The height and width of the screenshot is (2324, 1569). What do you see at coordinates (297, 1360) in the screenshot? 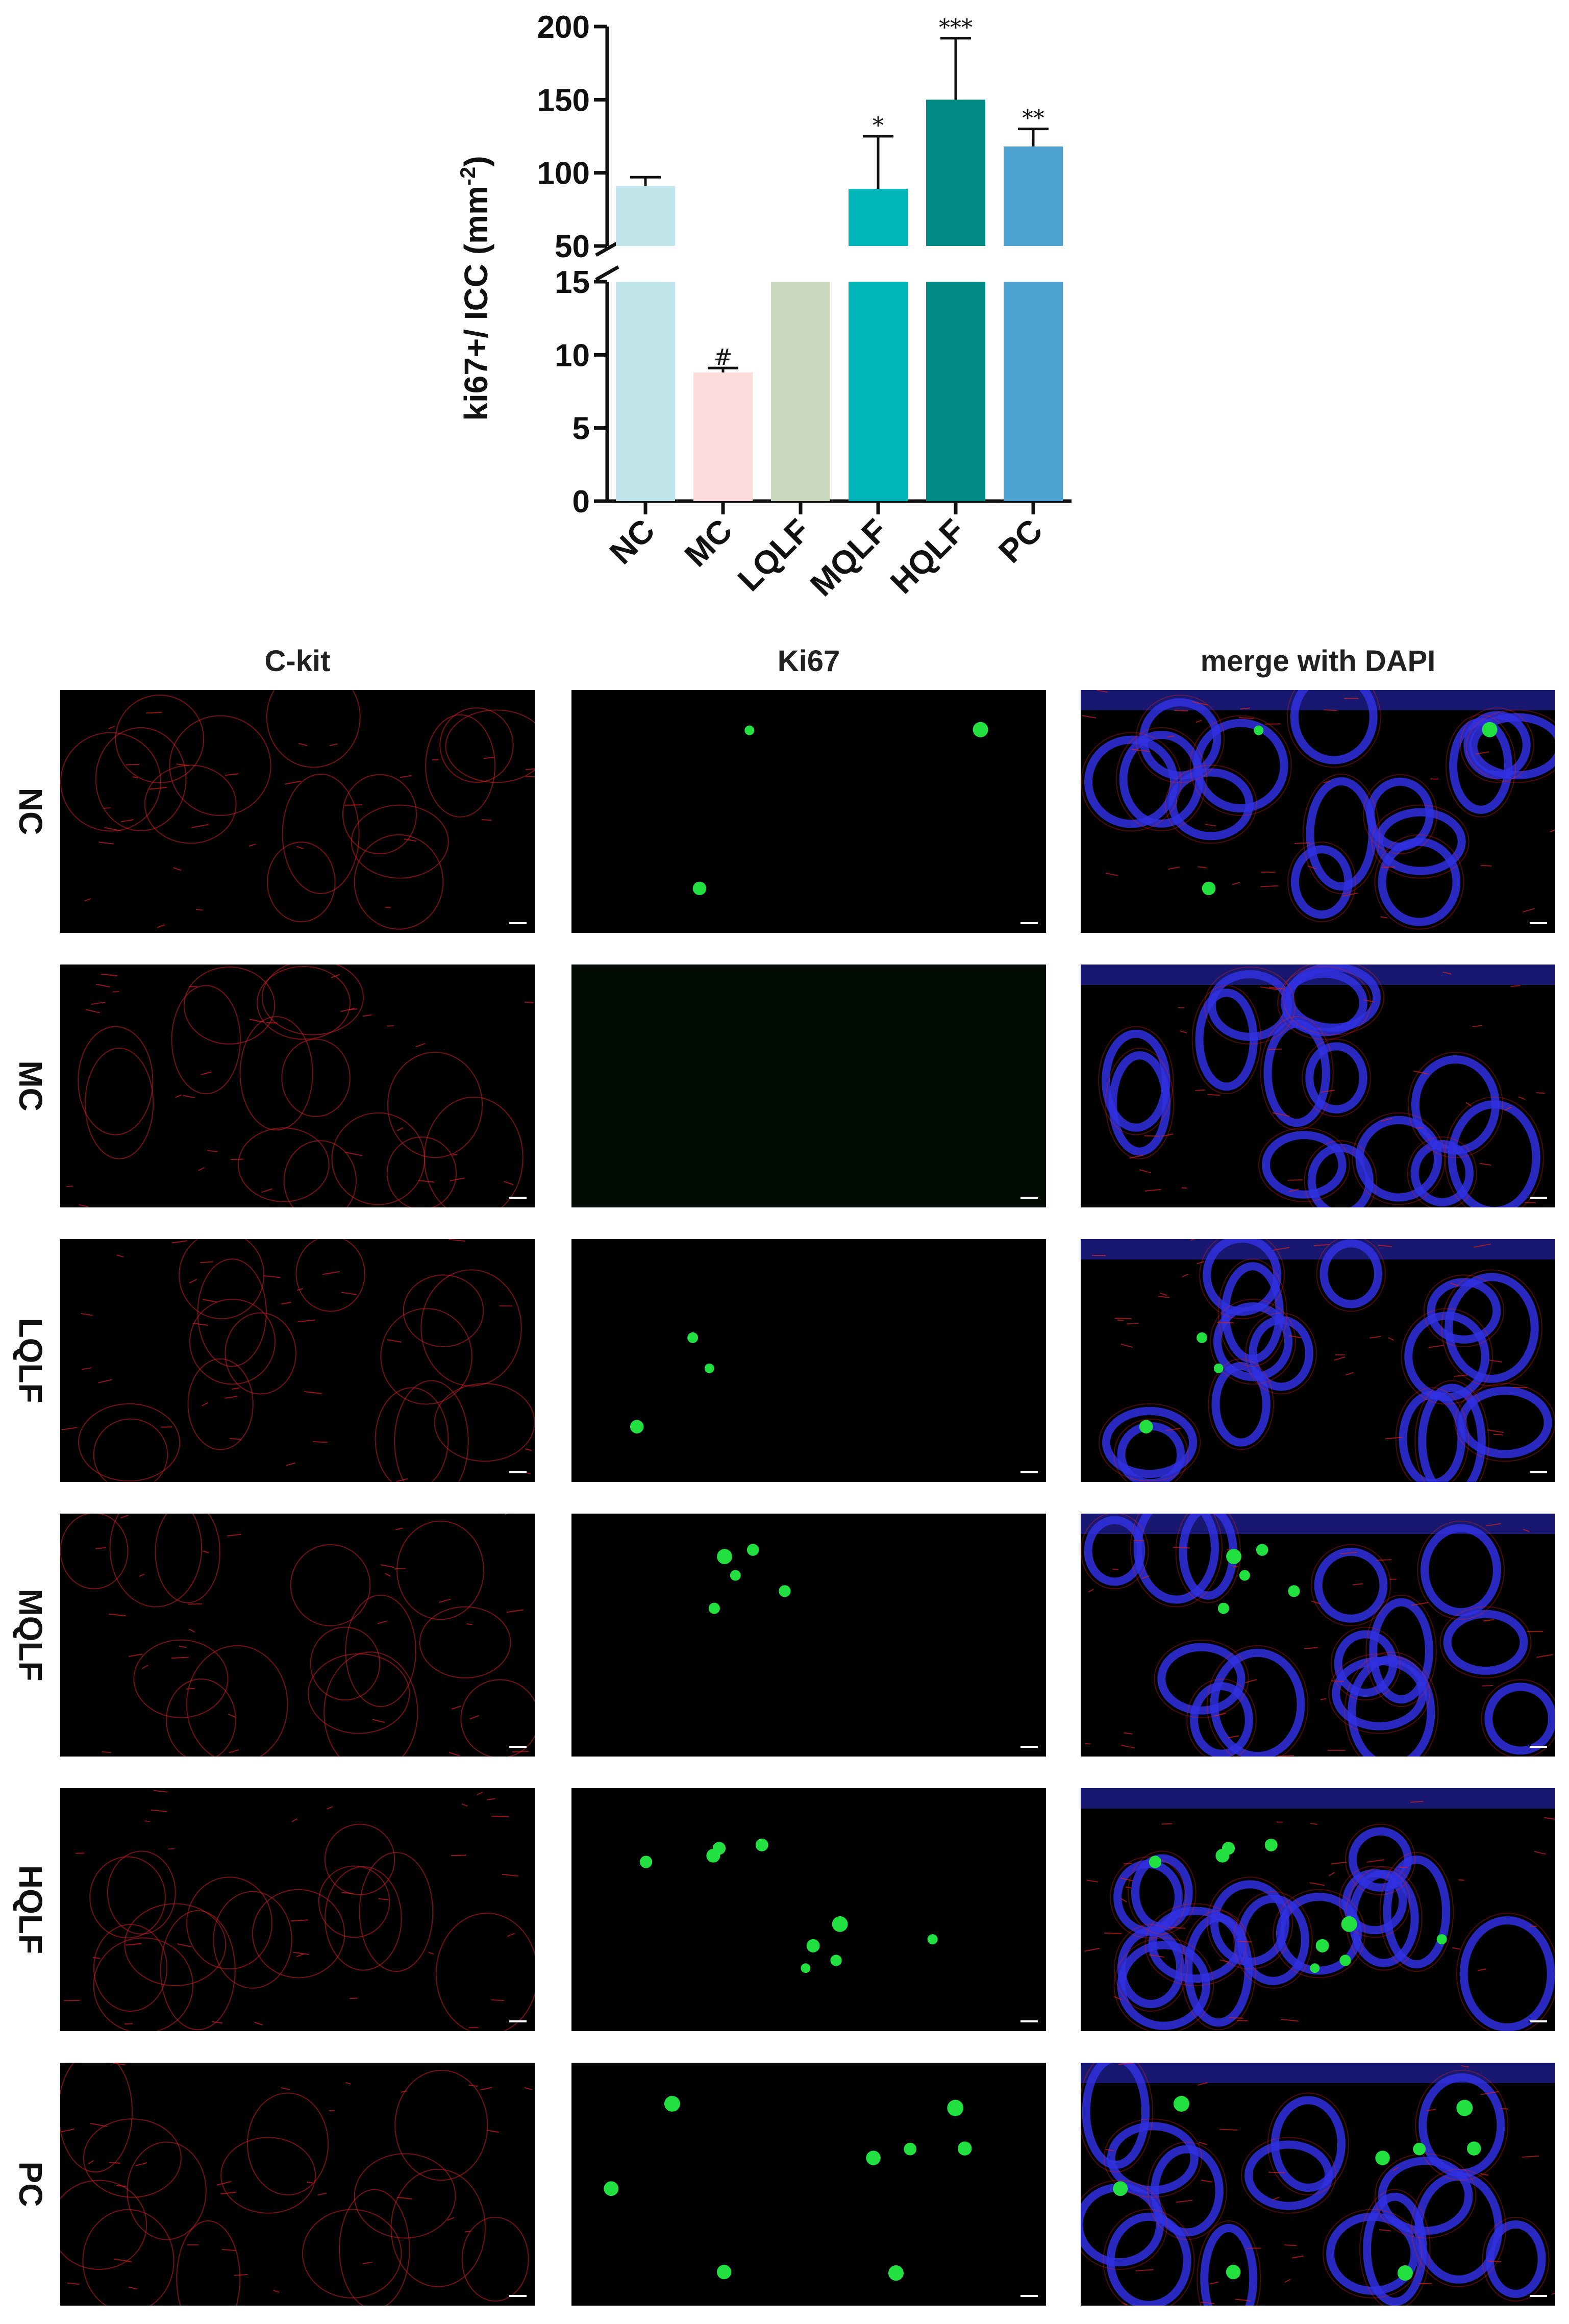
I see `micrograph-ckit-lqlf` at bounding box center [297, 1360].